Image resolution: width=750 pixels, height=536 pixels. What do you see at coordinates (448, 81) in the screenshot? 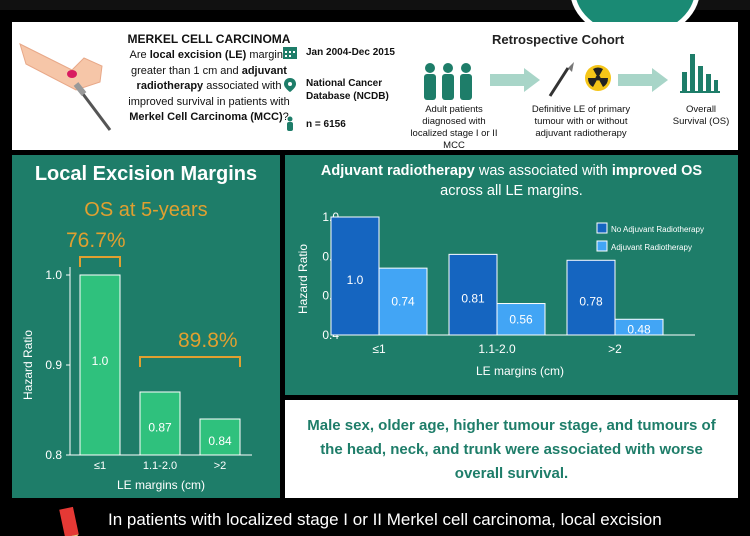
I see `people-group-icon` at bounding box center [448, 81].